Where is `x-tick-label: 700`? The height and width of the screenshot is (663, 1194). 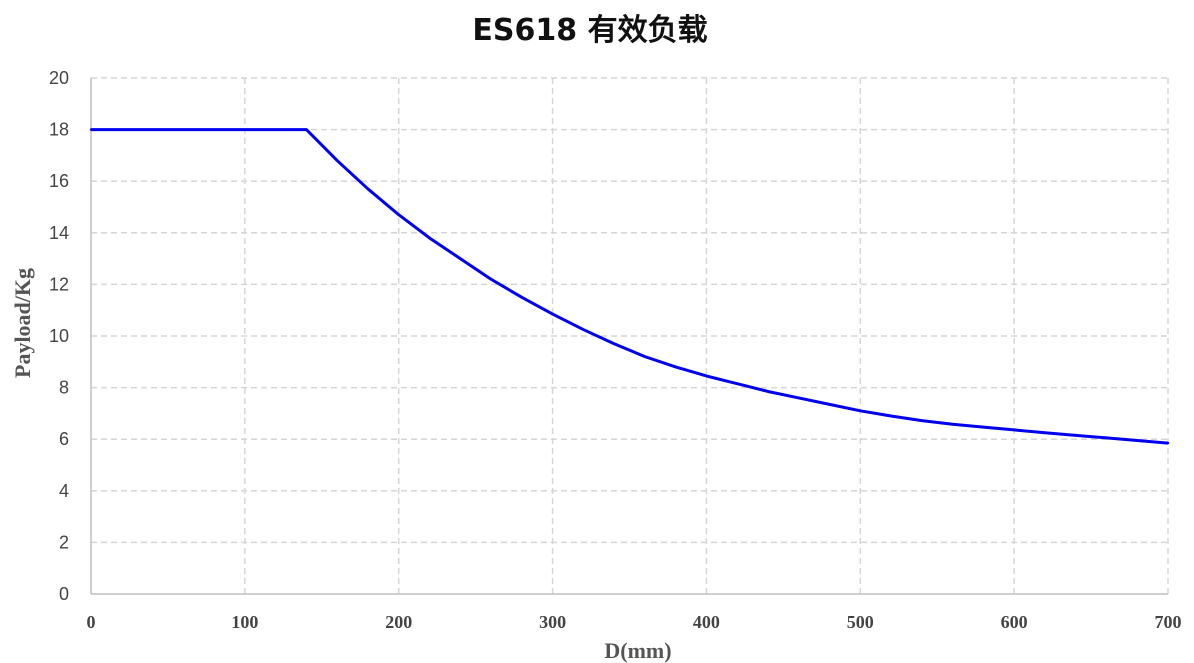
x-tick-label: 700 is located at coordinates (1168, 622).